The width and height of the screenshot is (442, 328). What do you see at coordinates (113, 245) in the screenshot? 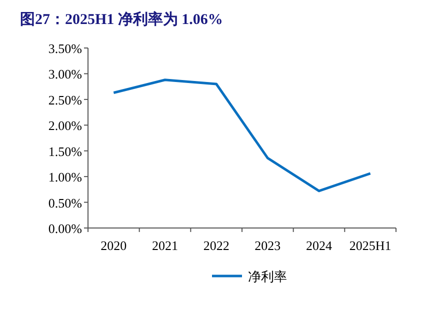
I see `x-tick-label: 2020` at bounding box center [113, 245].